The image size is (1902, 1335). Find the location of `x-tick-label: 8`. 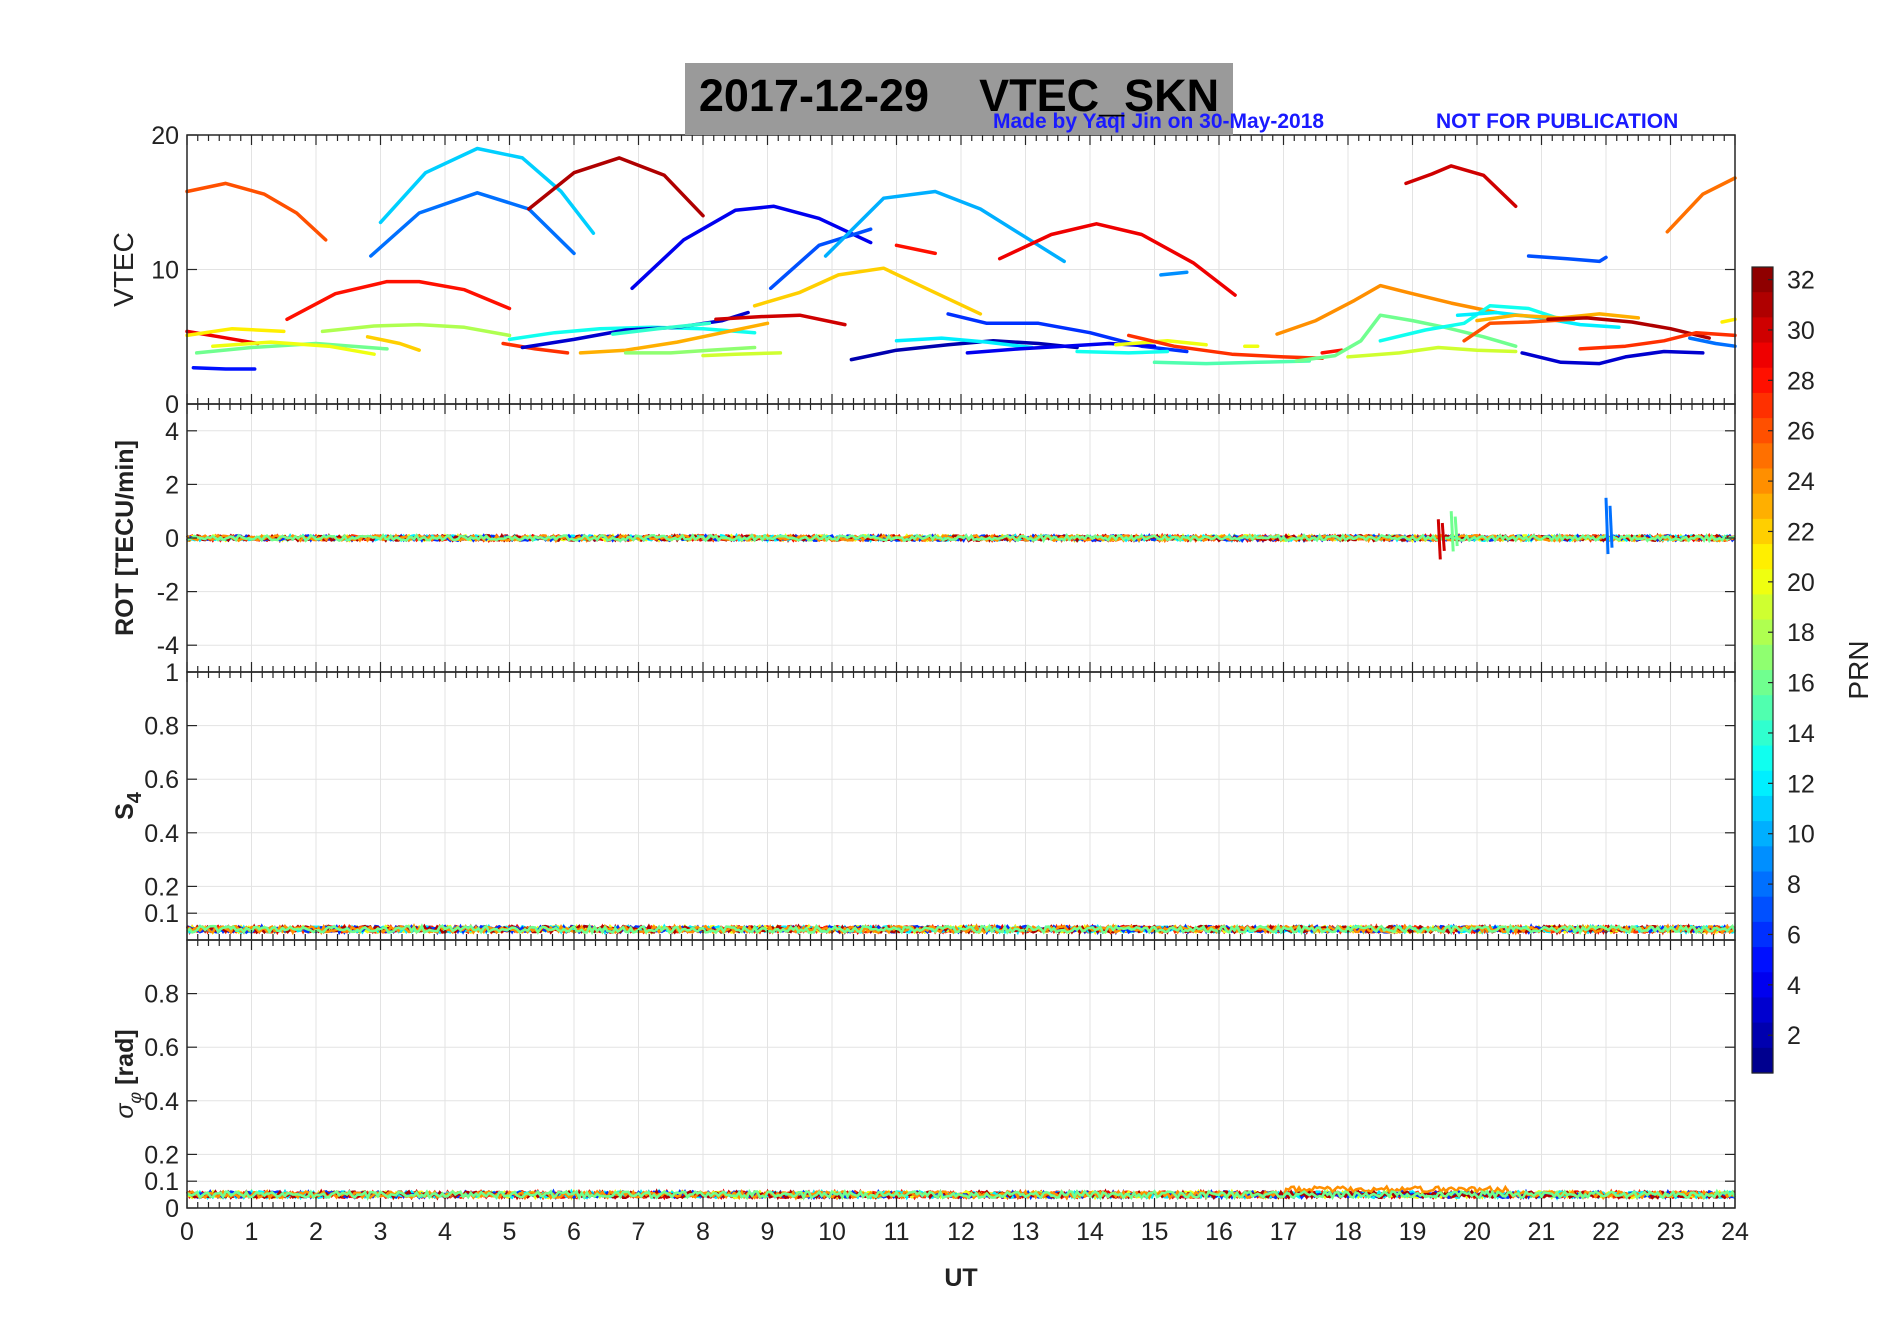

x-tick-label: 8 is located at coordinates (703, 1232).